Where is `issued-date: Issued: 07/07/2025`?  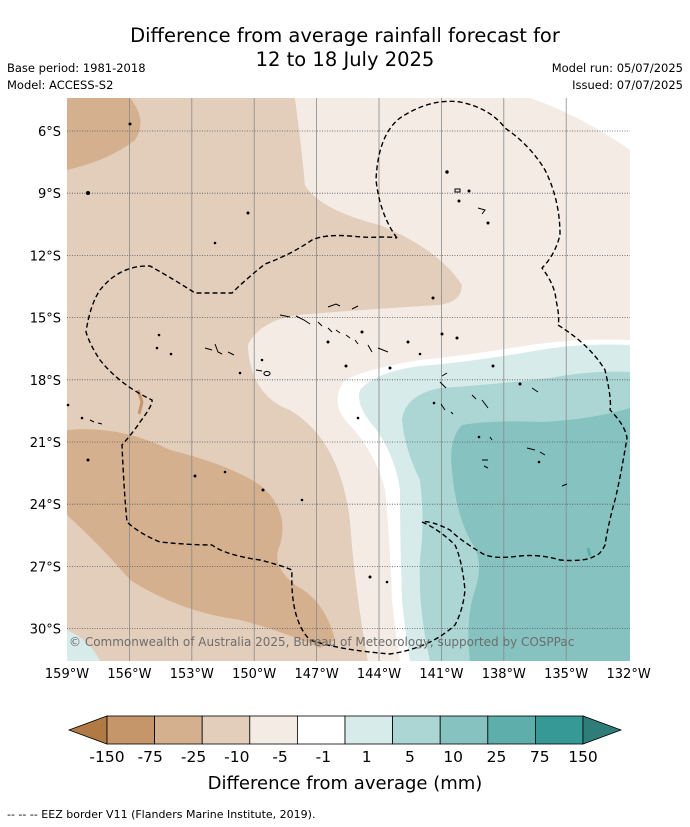 issued-date: Issued: 07/07/2025 is located at coordinates (627, 85).